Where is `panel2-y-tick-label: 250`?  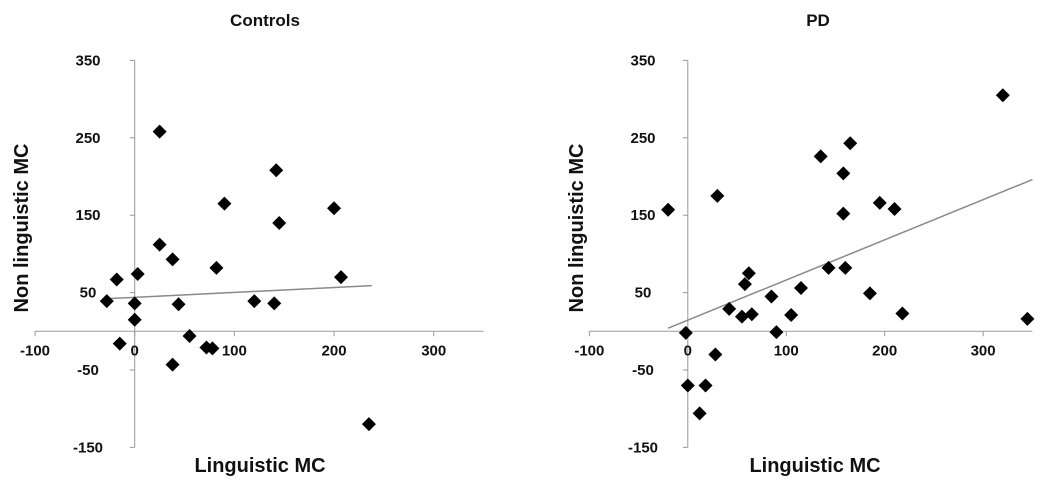
panel2-y-tick-label: 250 is located at coordinates (642, 138).